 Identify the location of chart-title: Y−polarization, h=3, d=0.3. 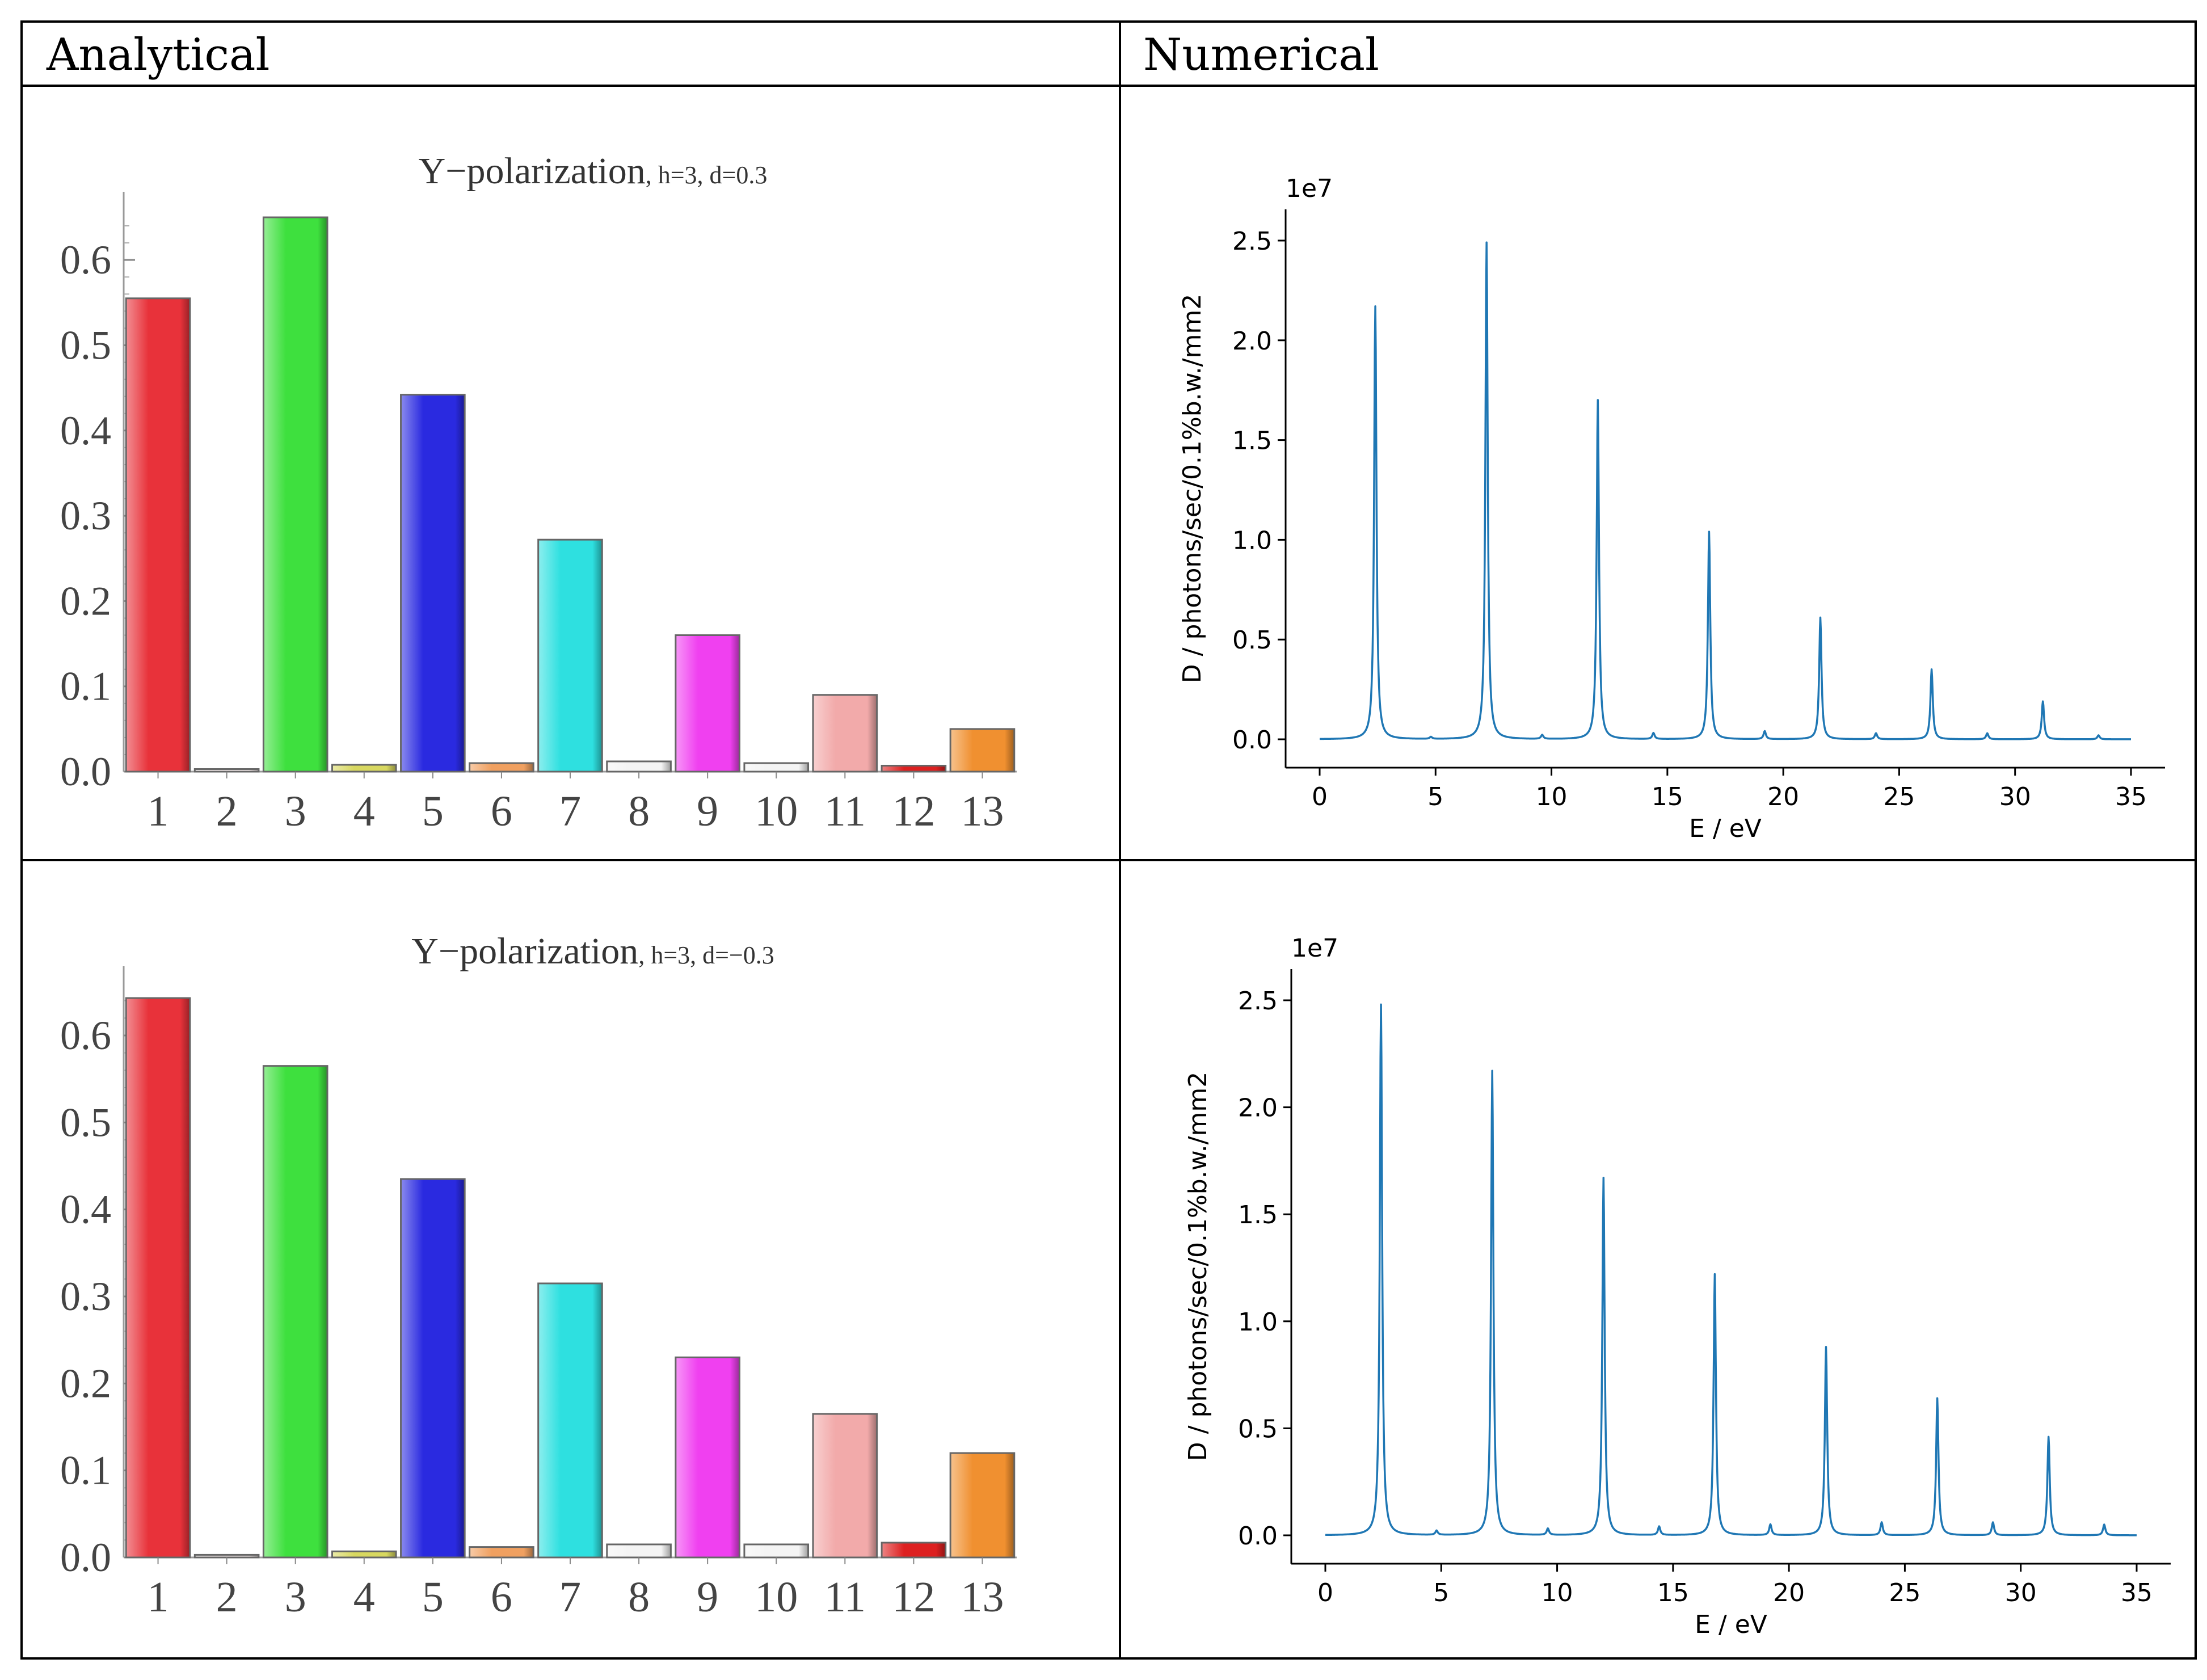
(593, 171).